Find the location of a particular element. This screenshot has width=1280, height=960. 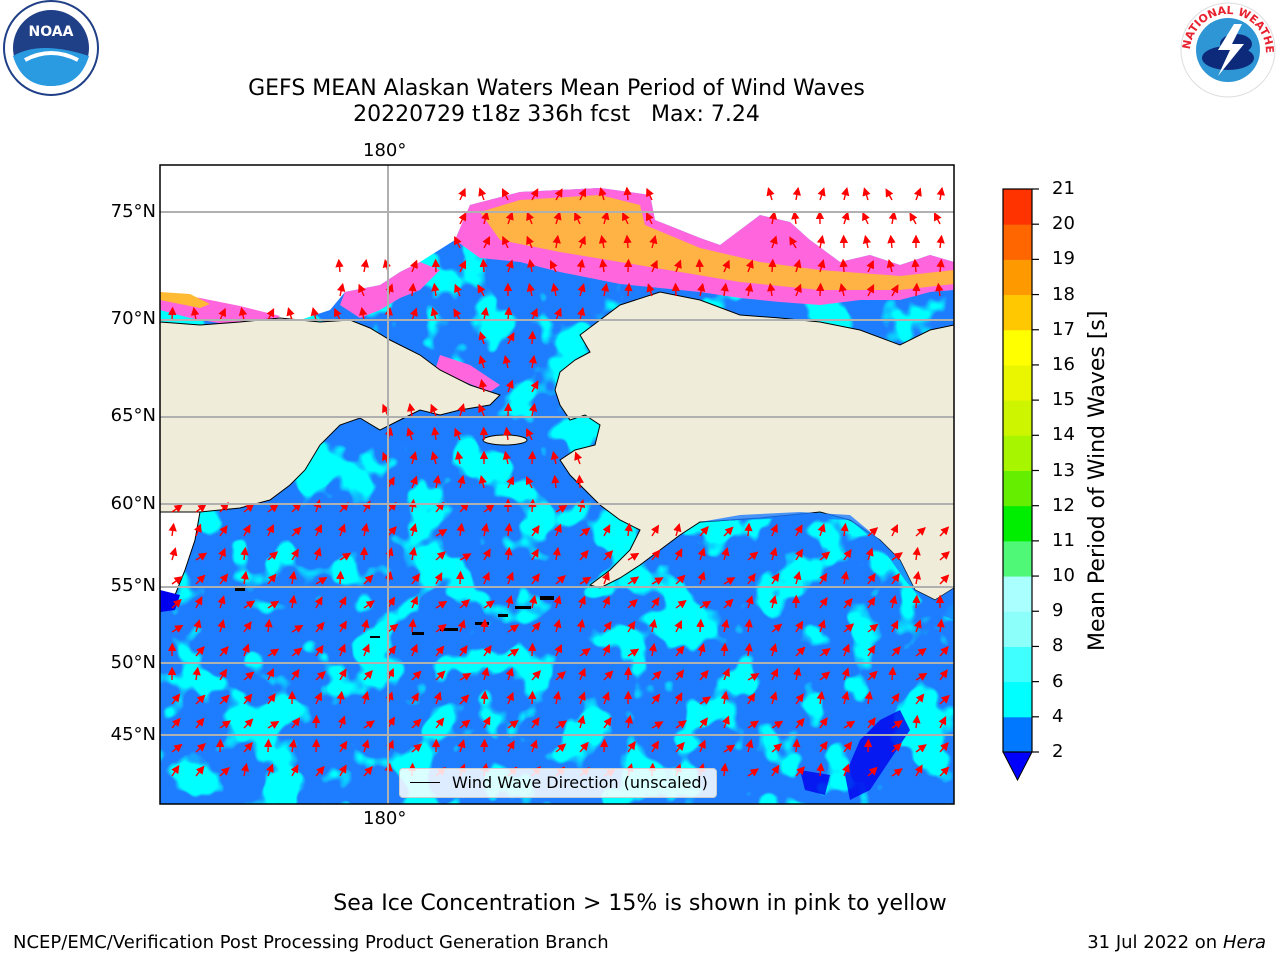

colorbar-tick-label: 11 is located at coordinates (1063, 540).